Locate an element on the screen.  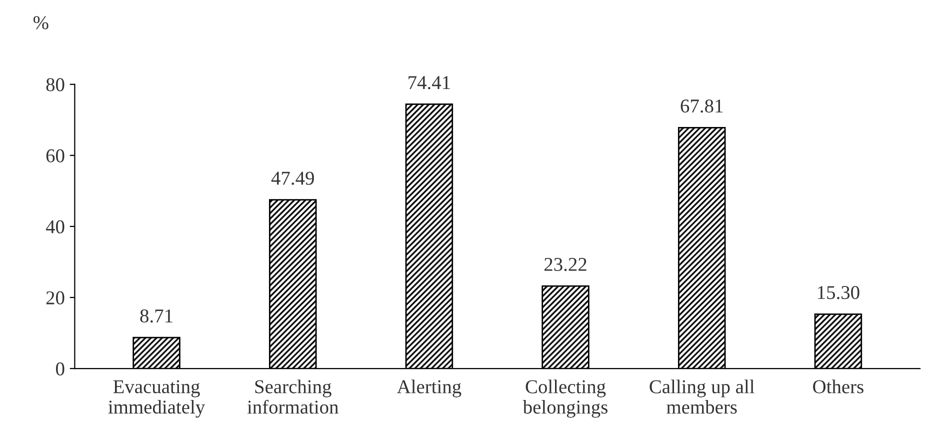
x-tick-label: Others is located at coordinates (838, 387).